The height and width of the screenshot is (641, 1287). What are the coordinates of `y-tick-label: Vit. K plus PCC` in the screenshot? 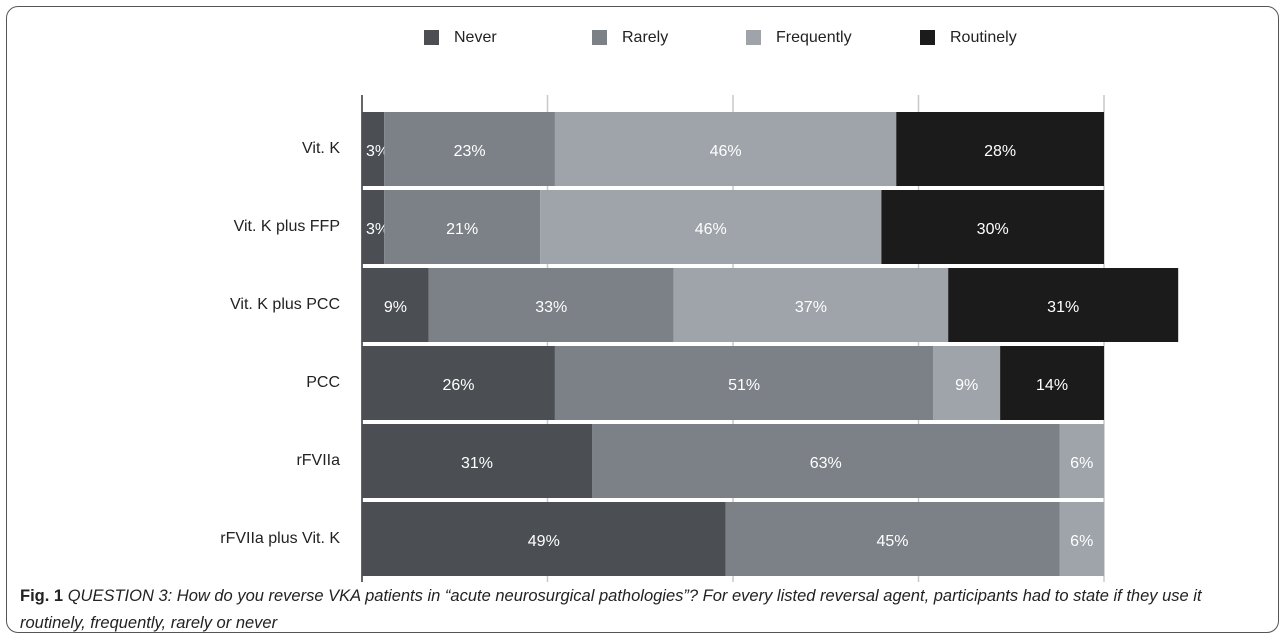 It's located at (285, 304).